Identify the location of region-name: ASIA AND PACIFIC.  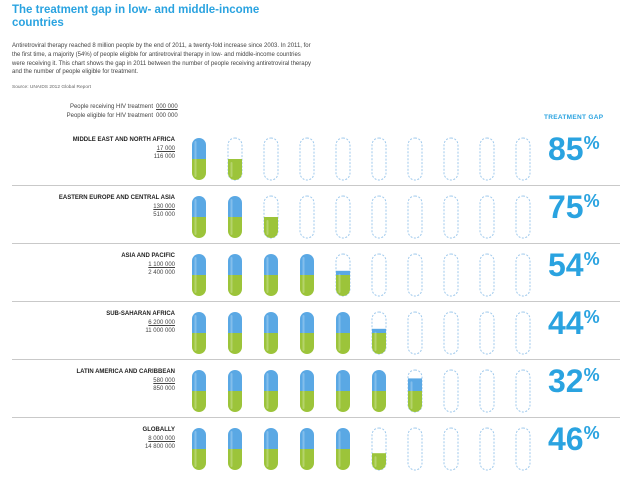
(148, 256).